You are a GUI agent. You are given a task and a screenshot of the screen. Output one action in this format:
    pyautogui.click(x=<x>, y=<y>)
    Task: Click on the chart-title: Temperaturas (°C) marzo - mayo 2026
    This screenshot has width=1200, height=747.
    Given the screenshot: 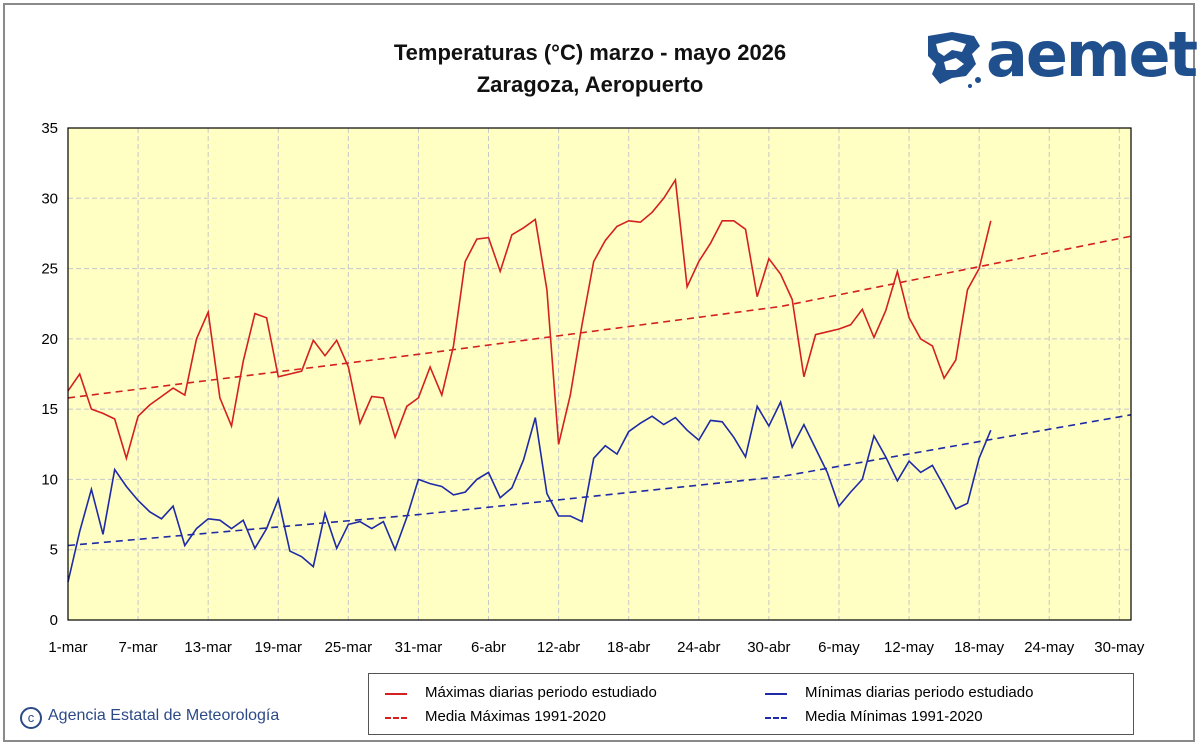 What is the action you would take?
    pyautogui.click(x=590, y=52)
    